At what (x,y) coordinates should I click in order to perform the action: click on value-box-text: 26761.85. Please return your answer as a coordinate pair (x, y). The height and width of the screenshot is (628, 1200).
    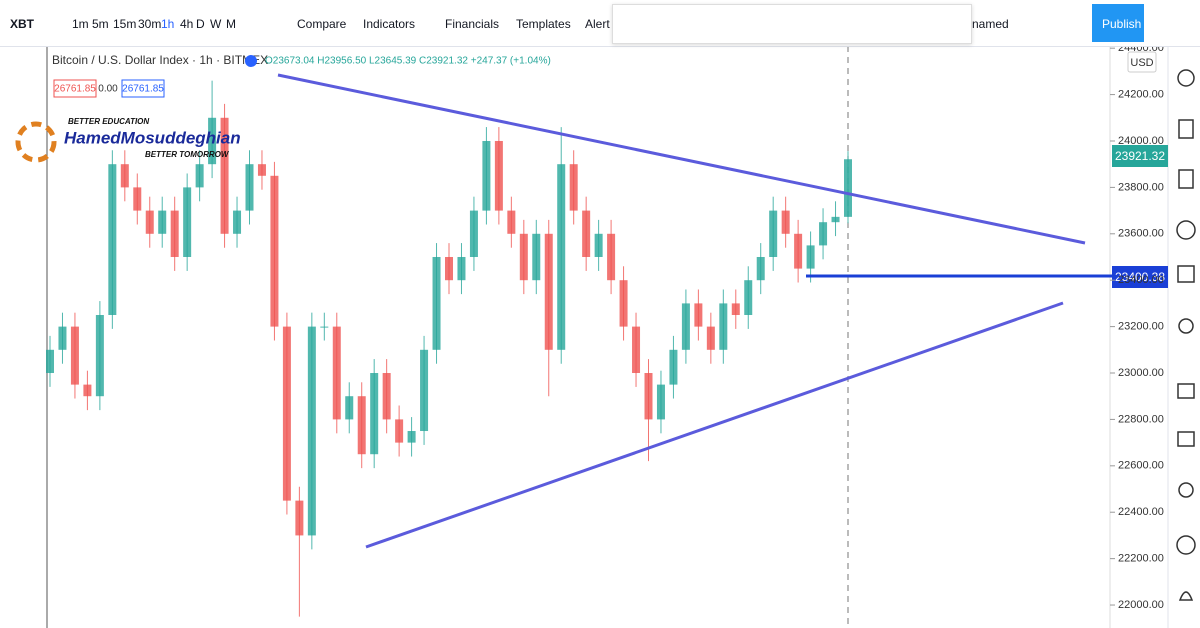
    Looking at the image, I should click on (75, 89).